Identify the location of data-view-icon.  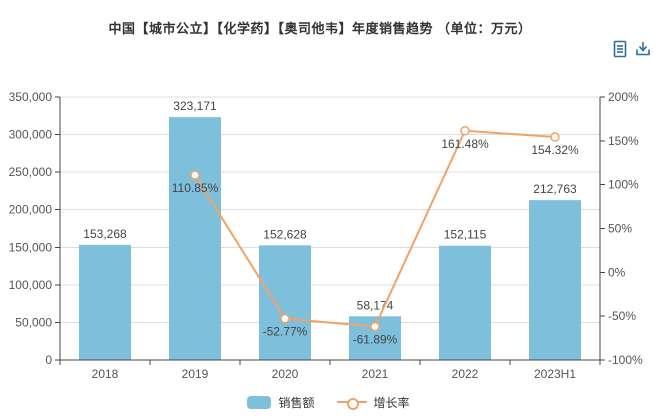
(620, 49).